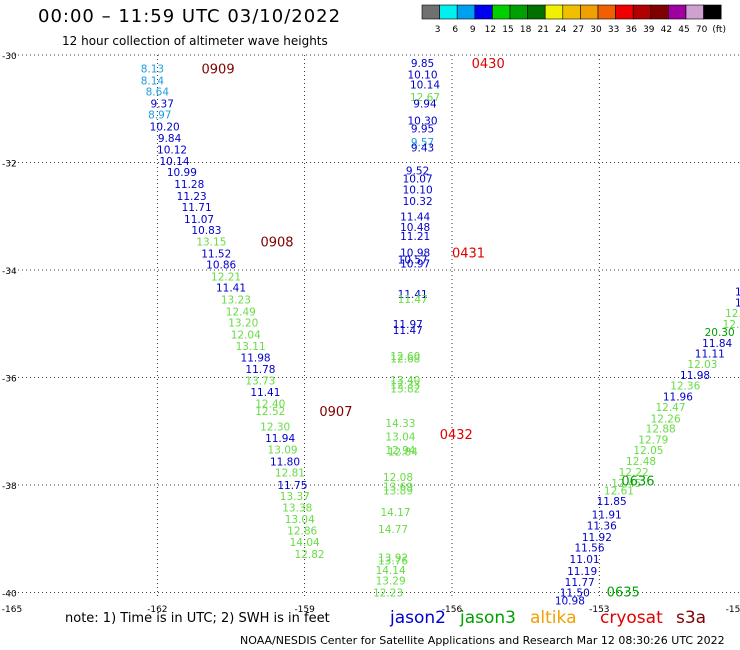 Image resolution: width=740 pixels, height=650 pixels. Describe the element at coordinates (158, 93) in the screenshot. I see `wave-height-label: 8.64` at that location.